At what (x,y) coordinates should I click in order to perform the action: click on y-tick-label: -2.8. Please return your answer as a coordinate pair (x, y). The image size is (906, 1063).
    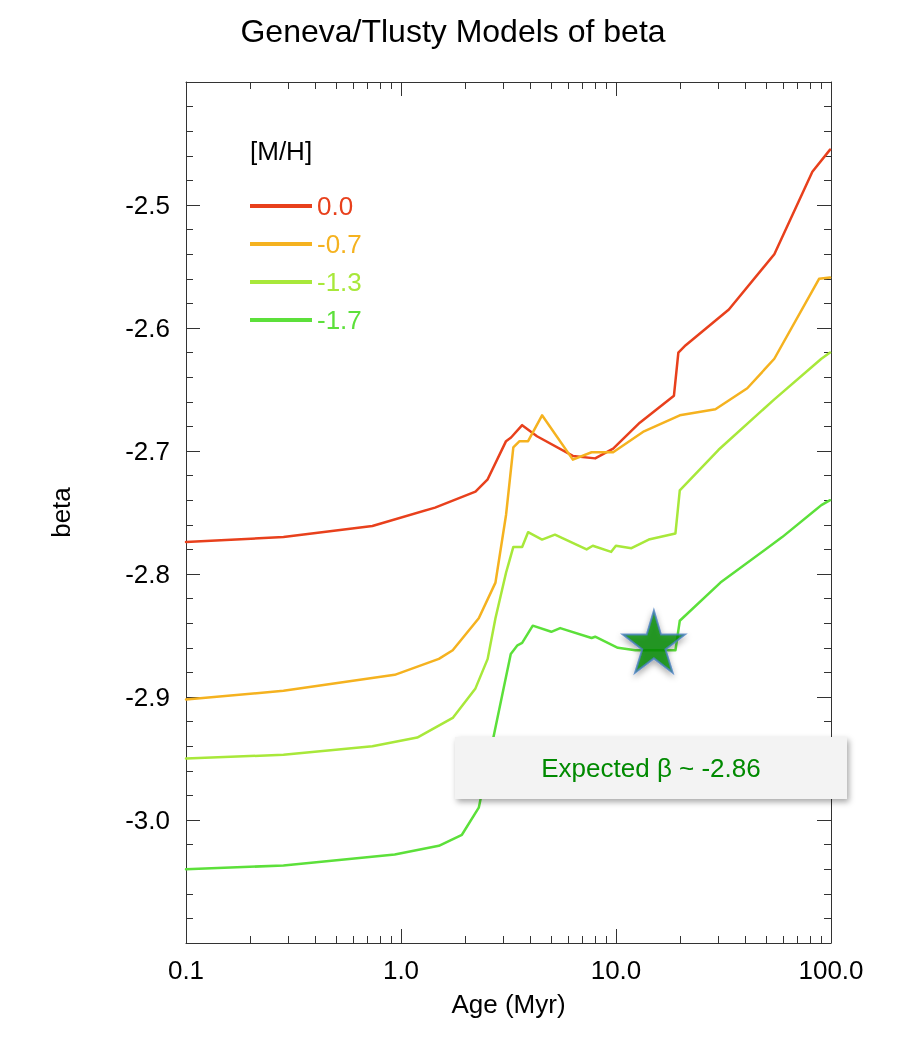
    Looking at the image, I should click on (147, 574).